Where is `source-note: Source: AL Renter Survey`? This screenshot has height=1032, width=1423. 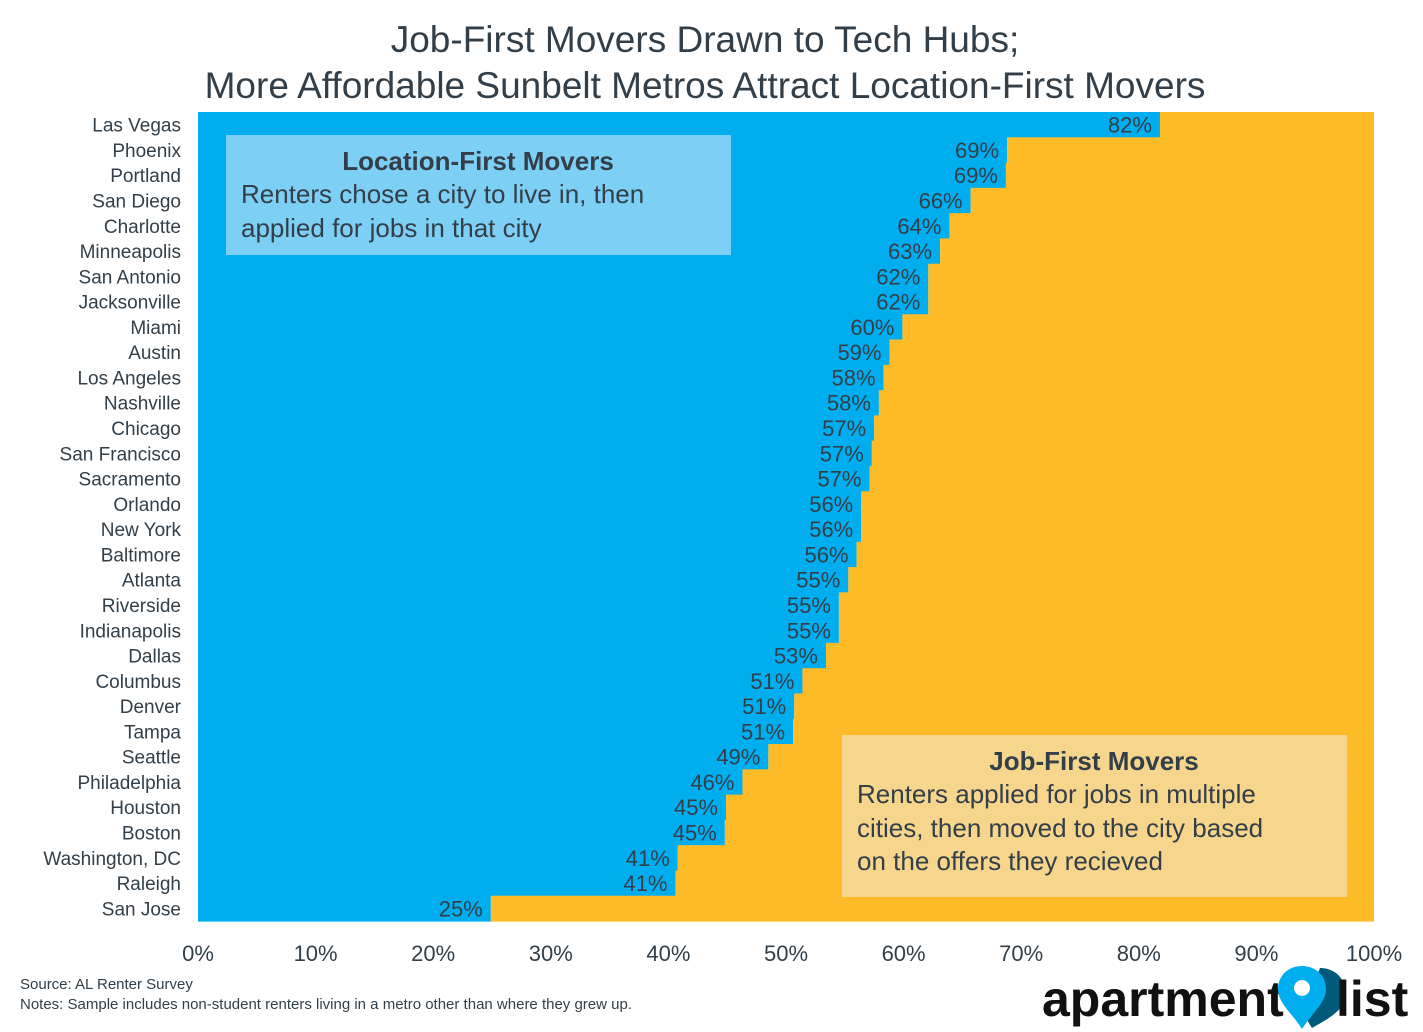 source-note: Source: AL Renter Survey is located at coordinates (106, 984).